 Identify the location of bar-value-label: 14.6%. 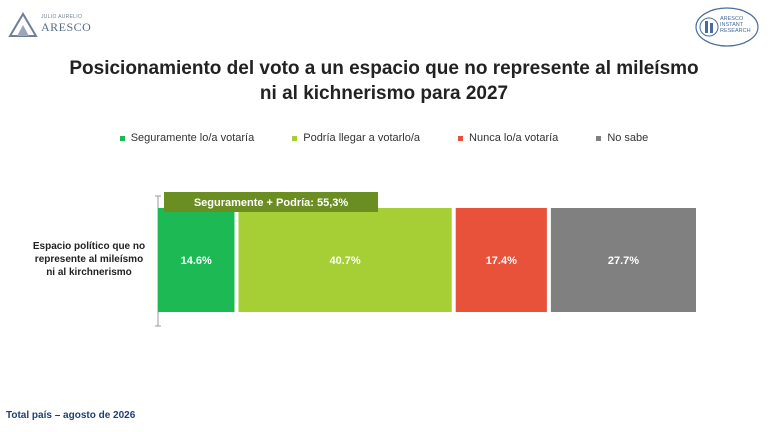
(196, 261).